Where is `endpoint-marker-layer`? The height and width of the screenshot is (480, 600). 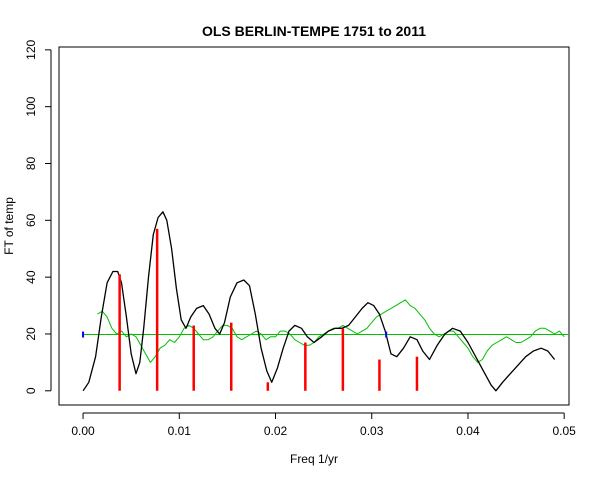 endpoint-marker-layer is located at coordinates (235, 334).